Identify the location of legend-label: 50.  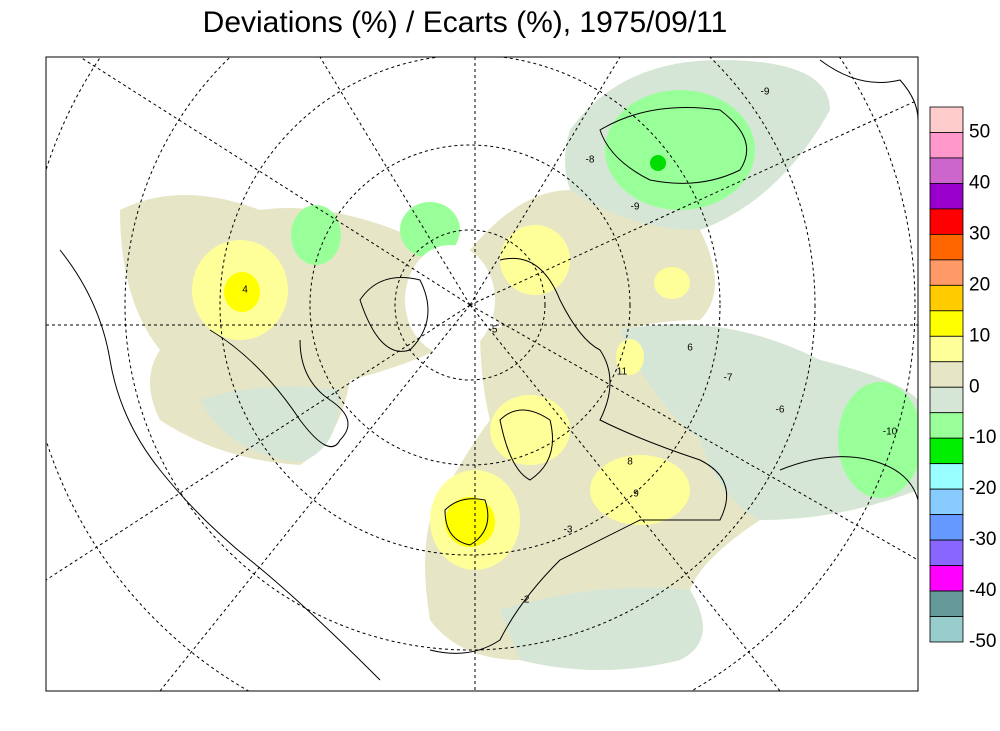
(979, 131).